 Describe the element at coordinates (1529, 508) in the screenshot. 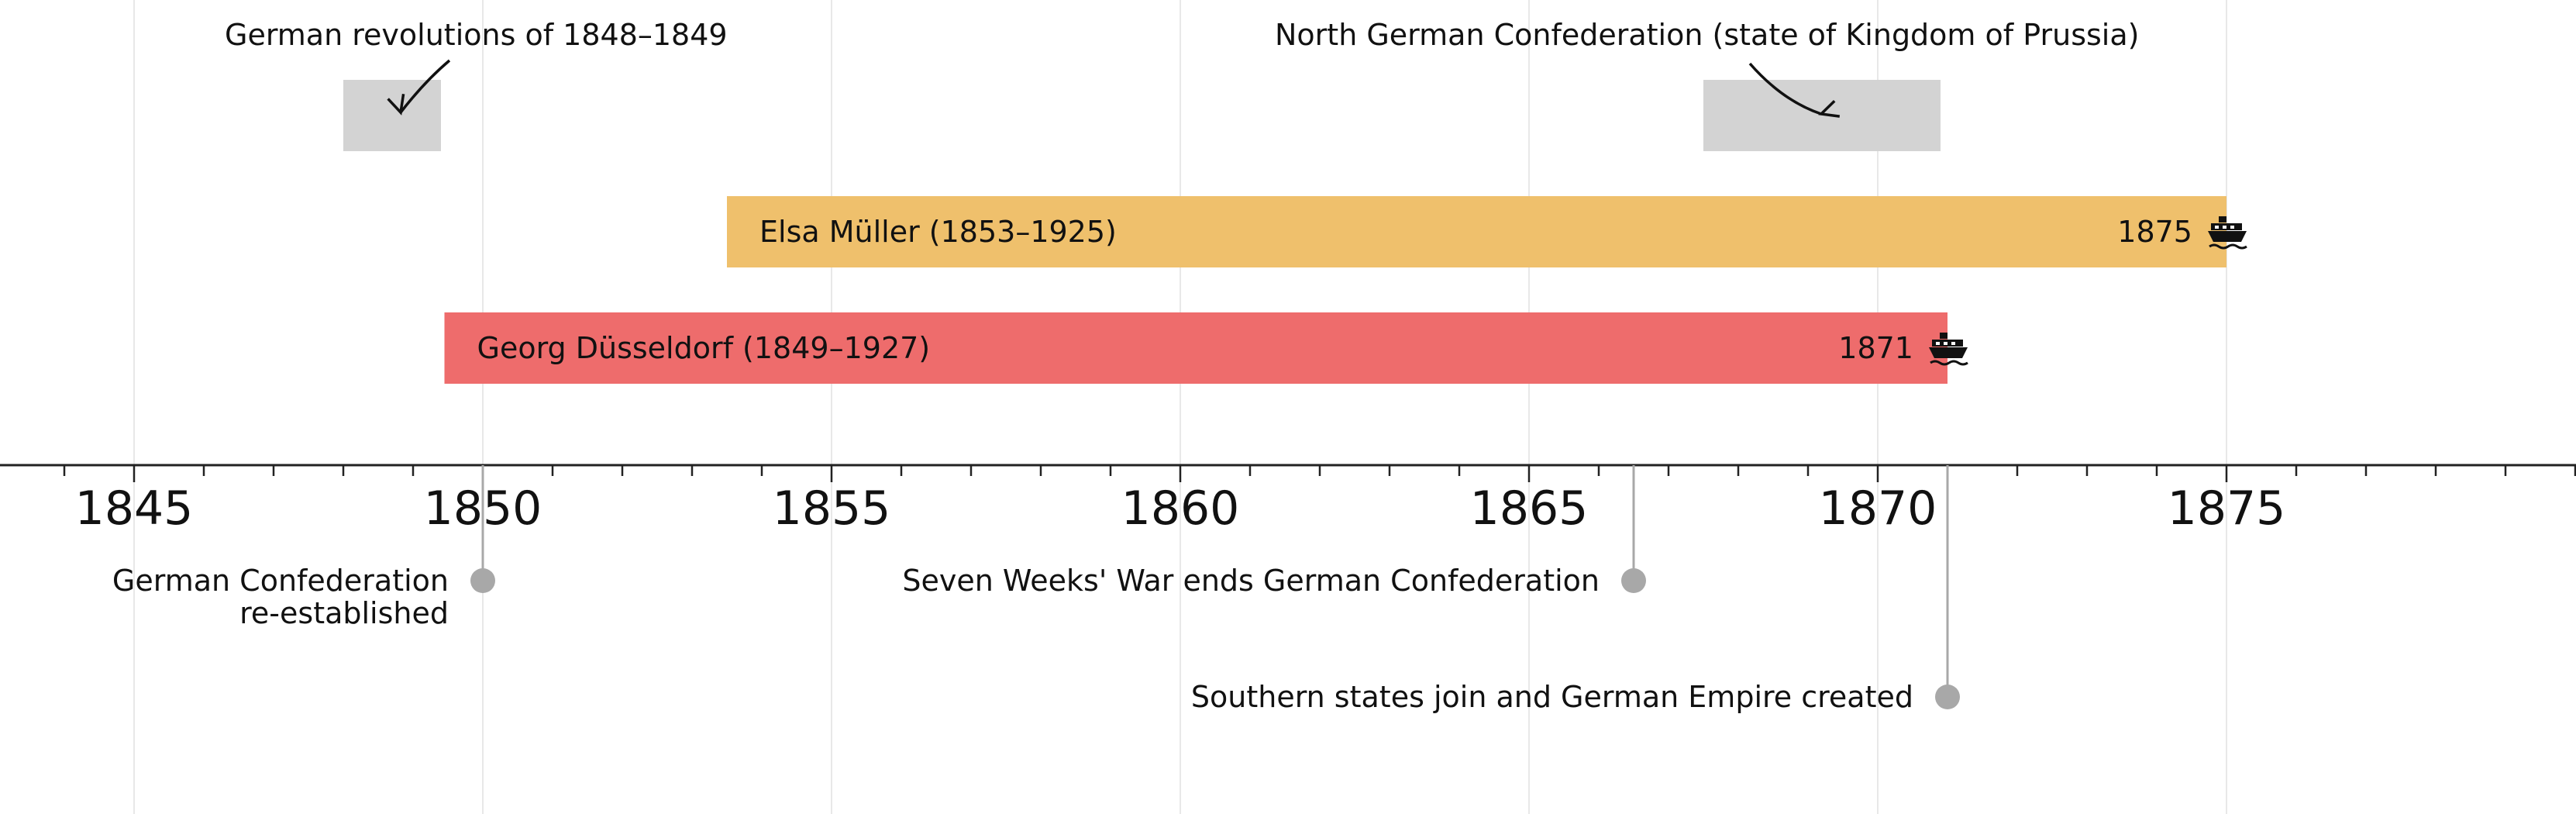

I see `x-tick-label: 1865` at that location.